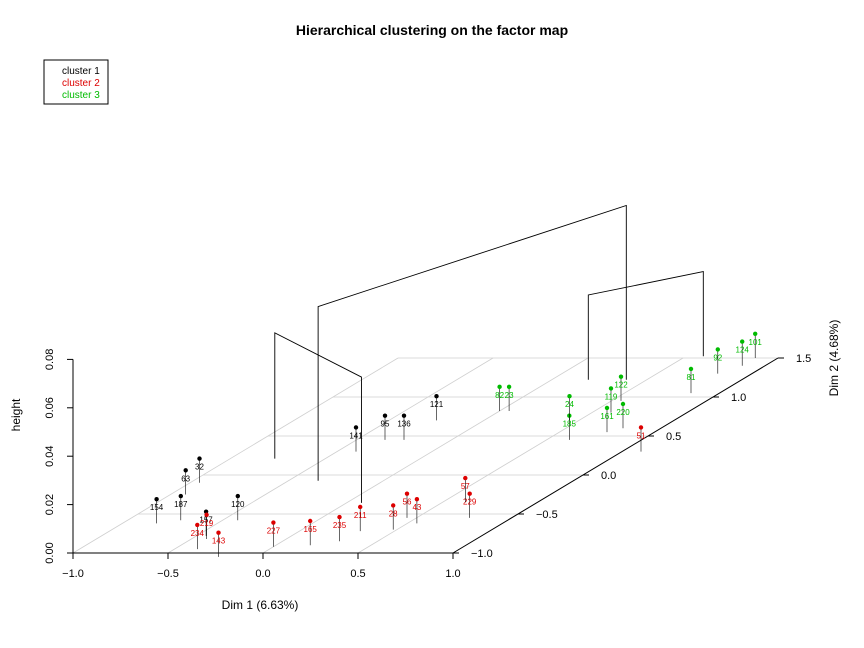  Describe the element at coordinates (407, 502) in the screenshot. I see `point-label-56: 56` at that location.